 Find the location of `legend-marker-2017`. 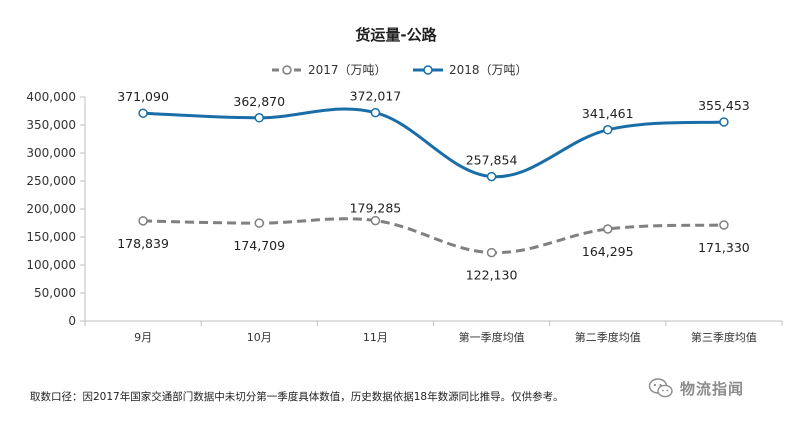

legend-marker-2017 is located at coordinates (287, 70).